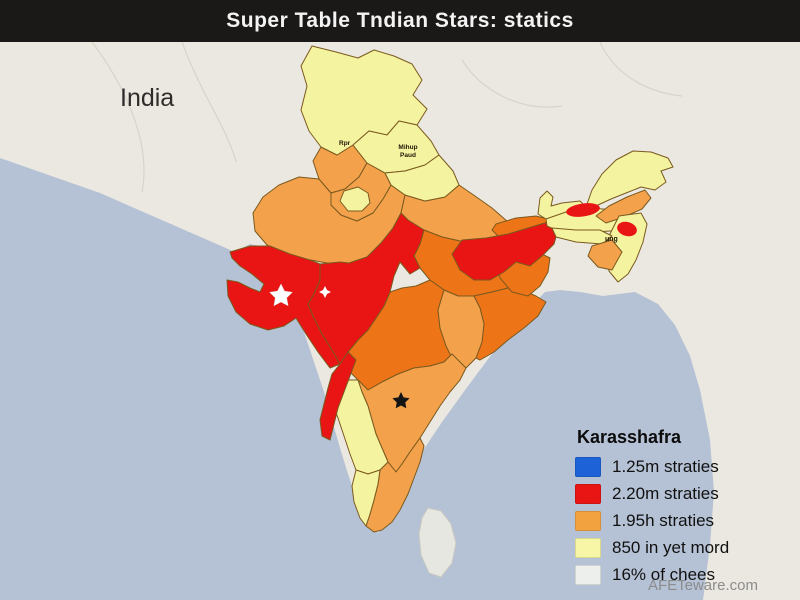 The width and height of the screenshot is (800, 600). What do you see at coordinates (281, 295) in the screenshot?
I see `white-star-marker` at bounding box center [281, 295].